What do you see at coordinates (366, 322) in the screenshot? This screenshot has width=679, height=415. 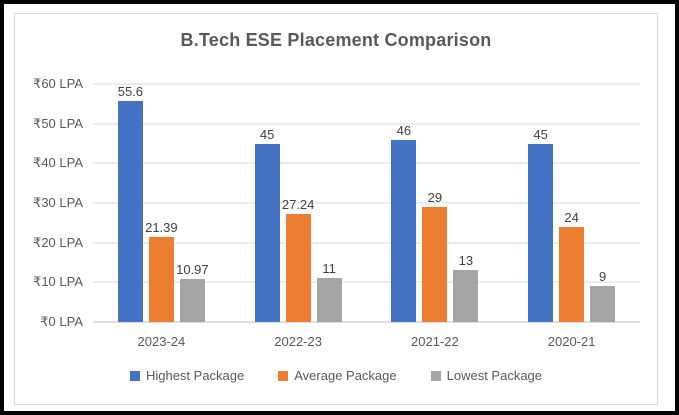 I see `x-axis-line` at bounding box center [366, 322].